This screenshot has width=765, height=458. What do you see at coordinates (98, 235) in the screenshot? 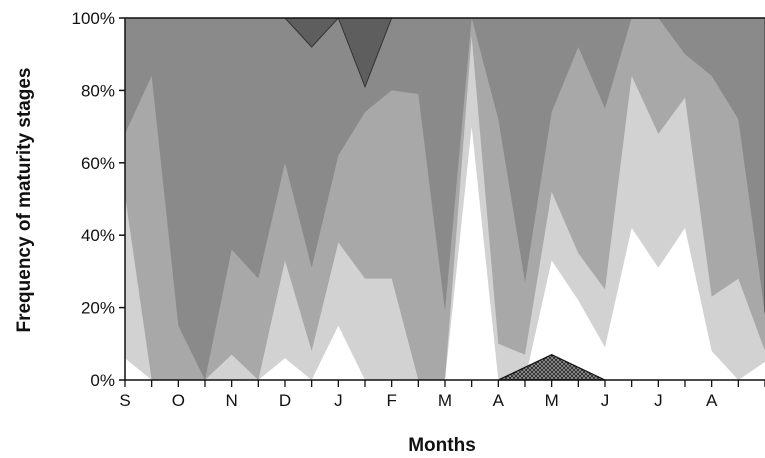
I see `y-tick-label: 40%` at bounding box center [98, 235].